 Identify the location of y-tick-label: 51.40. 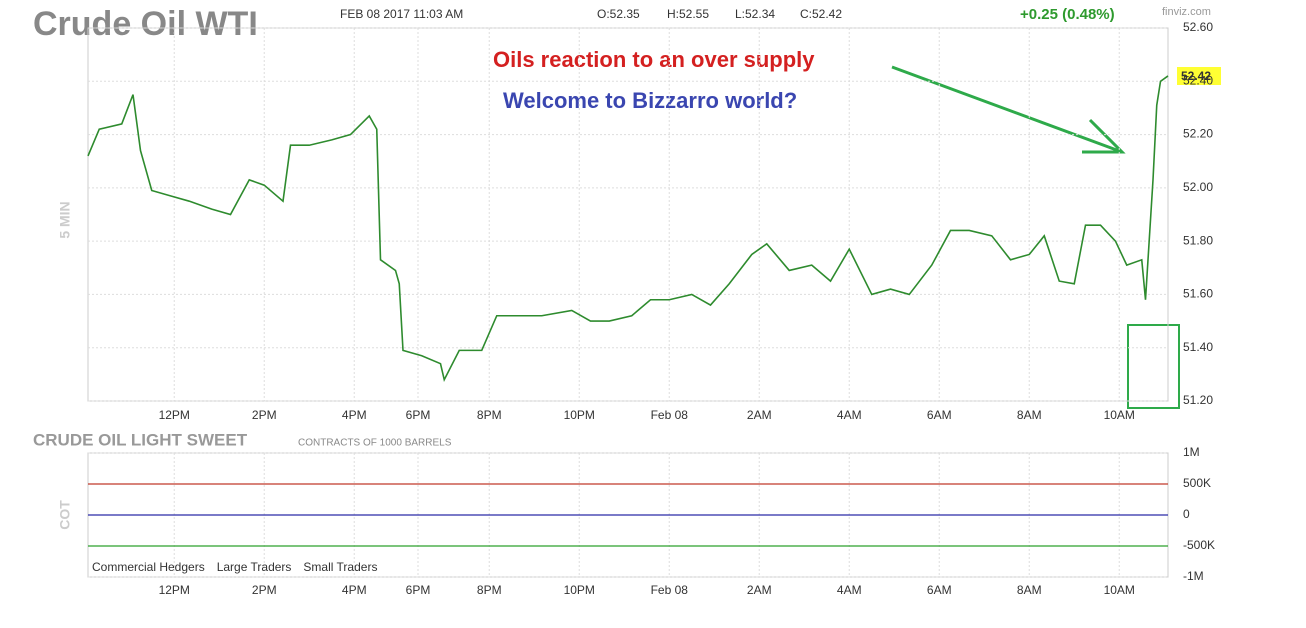
(1198, 347).